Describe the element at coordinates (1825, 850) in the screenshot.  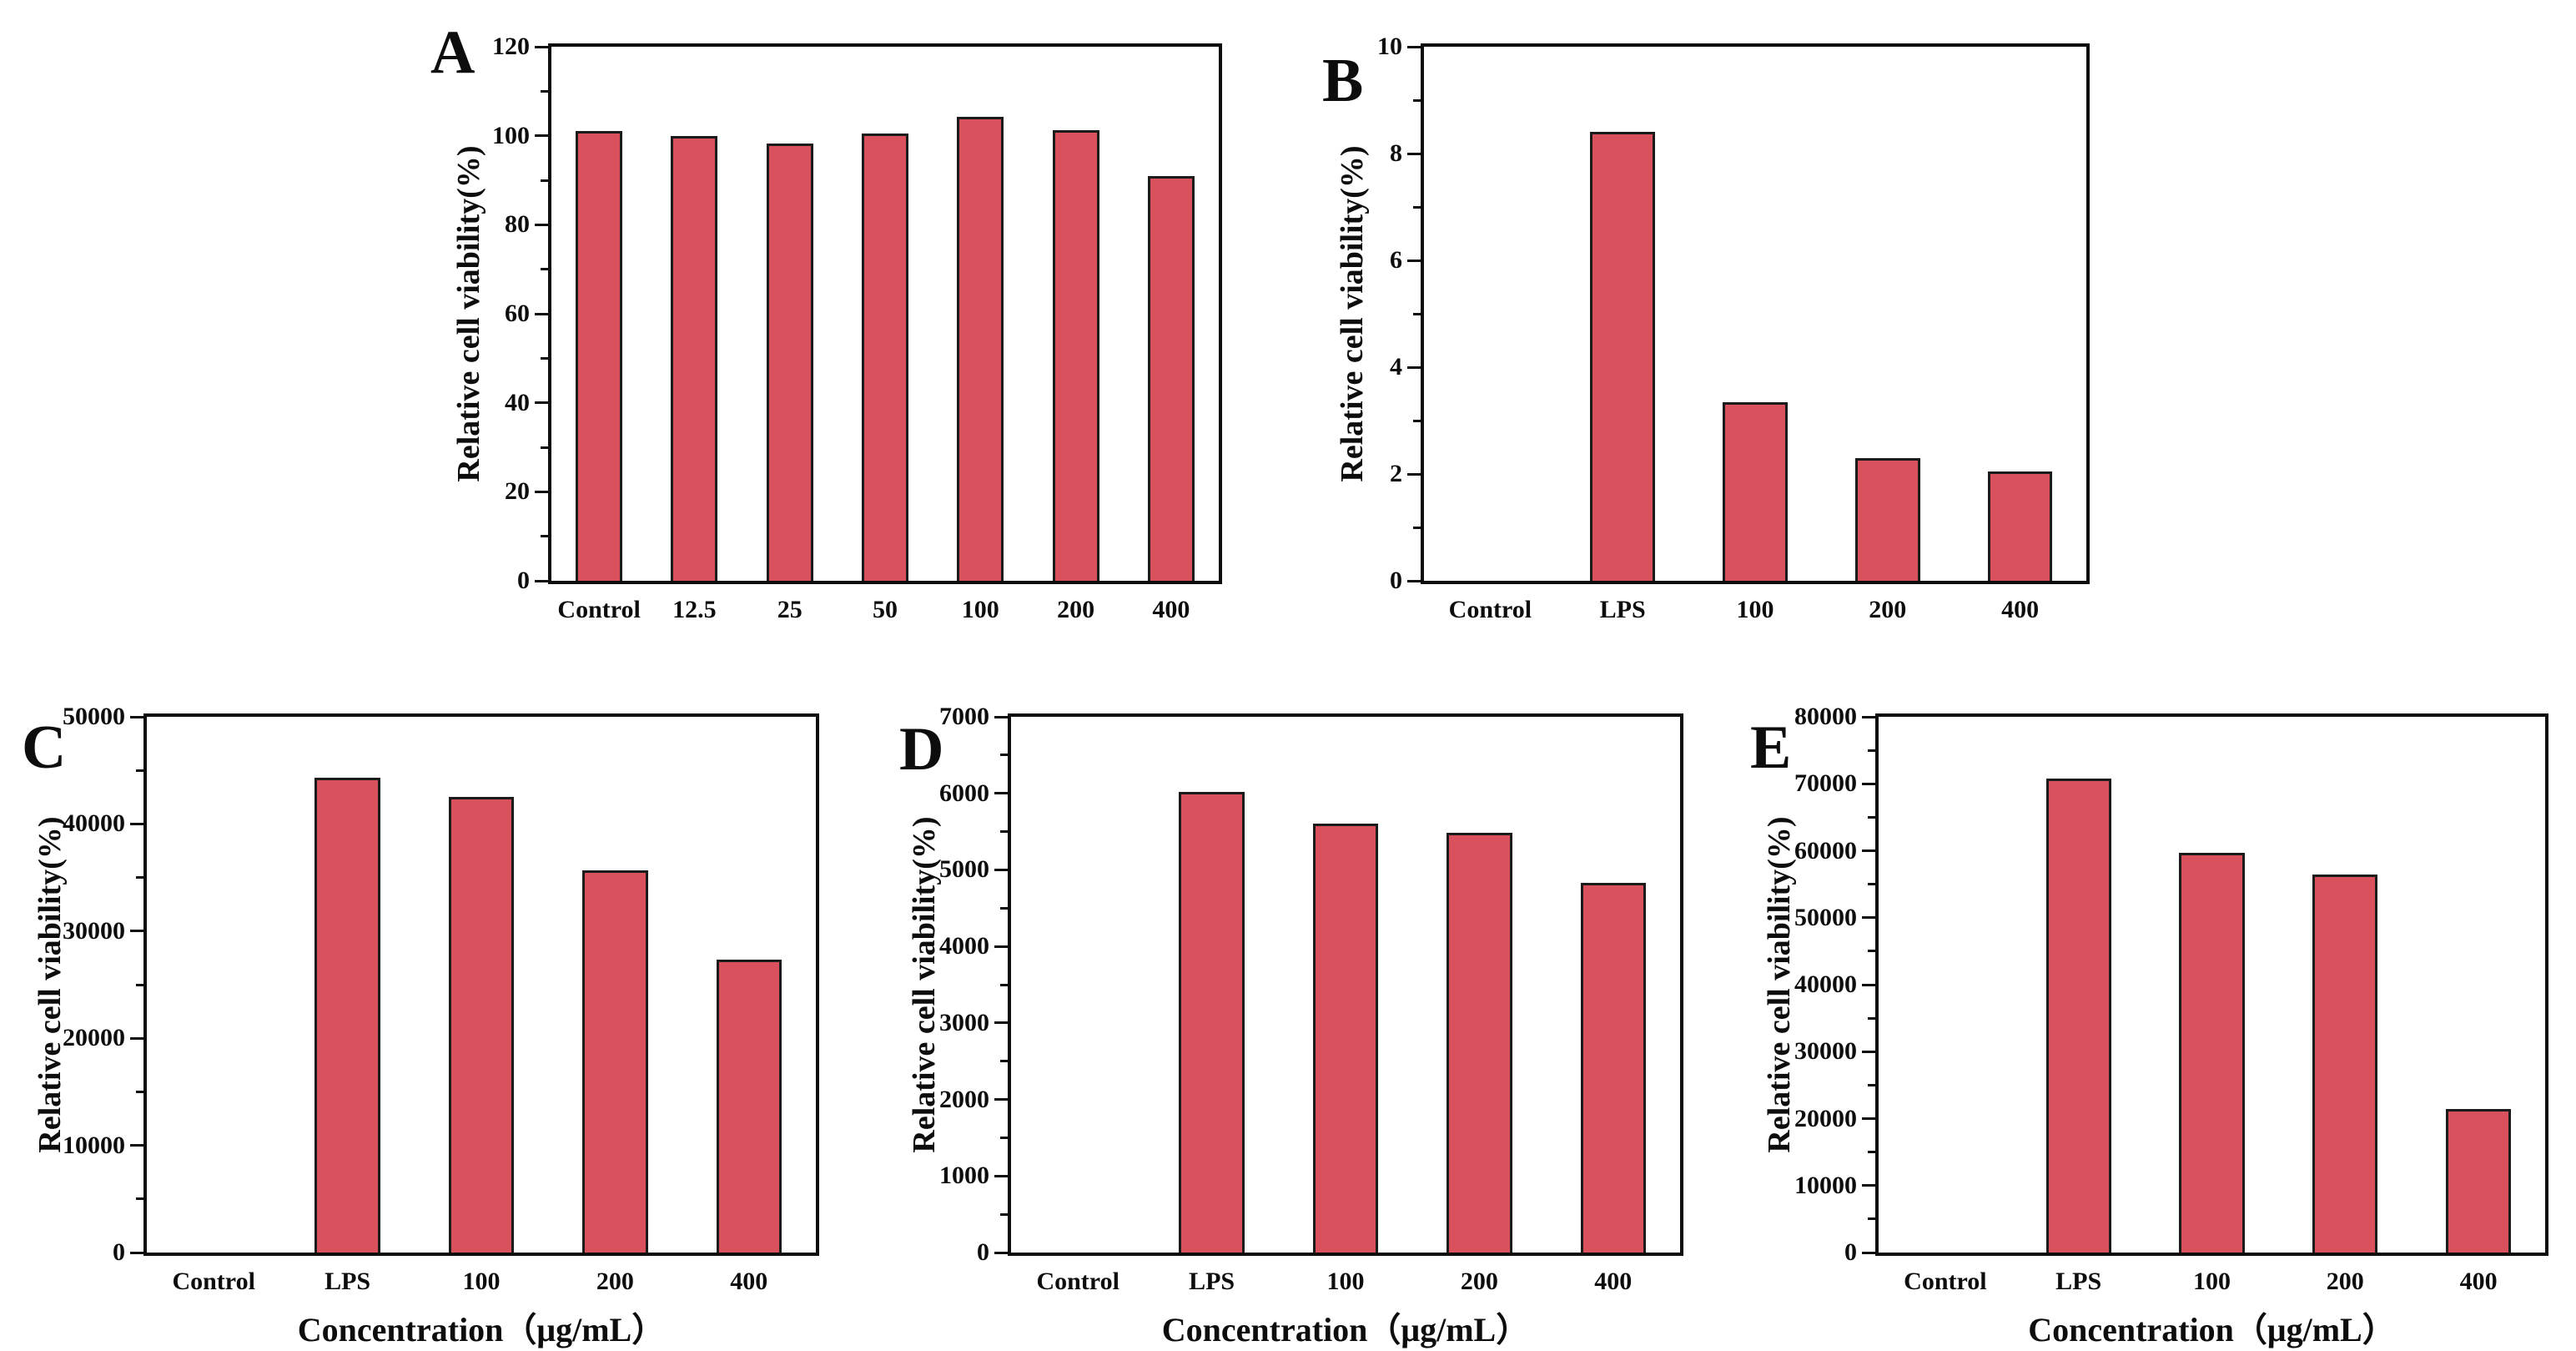
I see `y-tick-label: 60000` at that location.